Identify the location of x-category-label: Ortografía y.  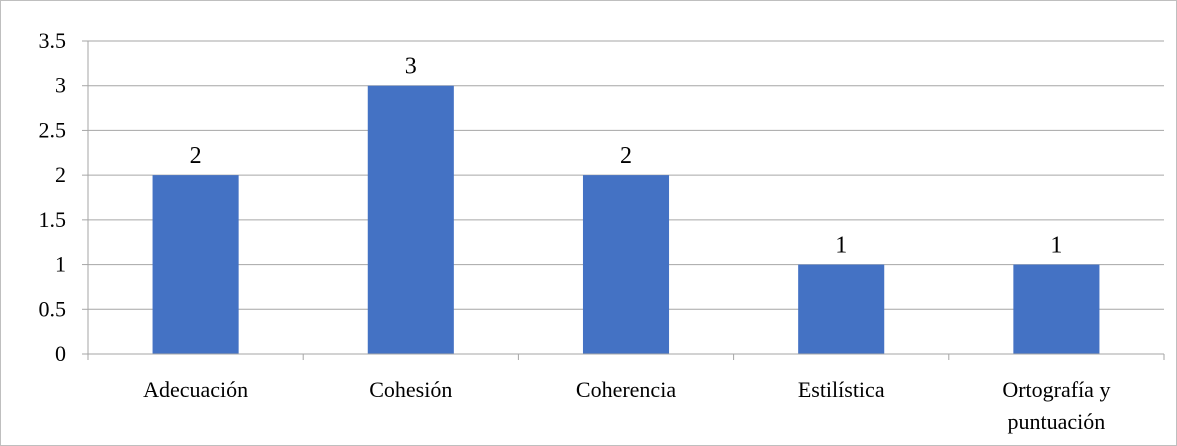
(1056, 389).